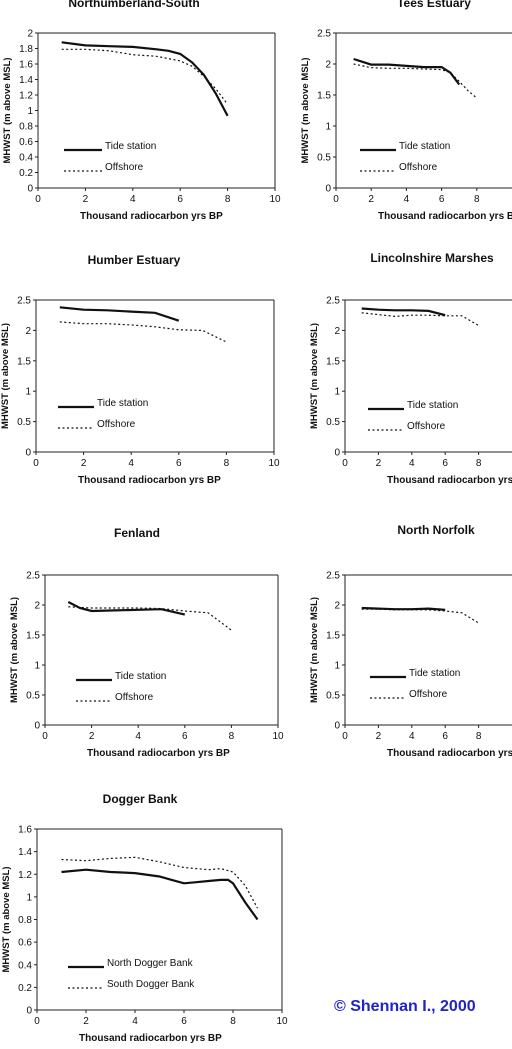 The width and height of the screenshot is (512, 1049). Describe the element at coordinates (436, 530) in the screenshot. I see `chart-title: North Norfolk` at that location.